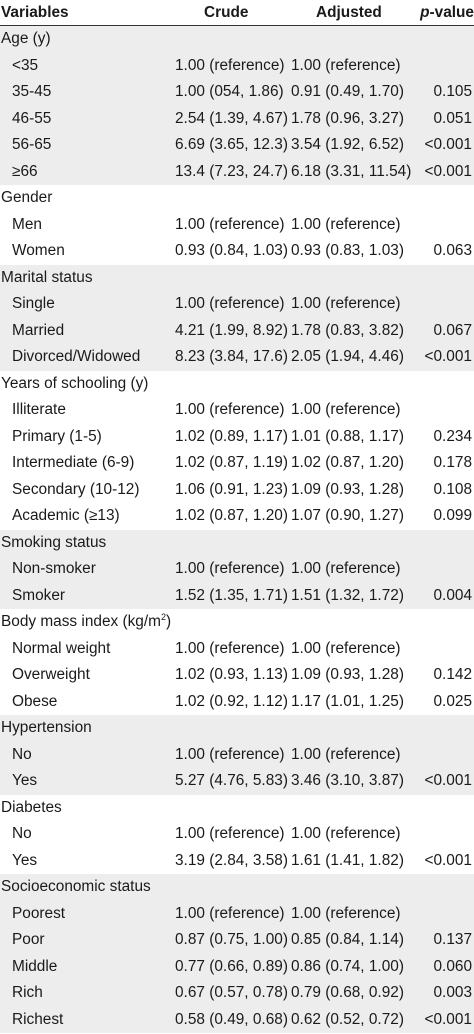 Image resolution: width=474 pixels, height=1034 pixels. I want to click on row-label: Academic (≥13), so click(66, 515).